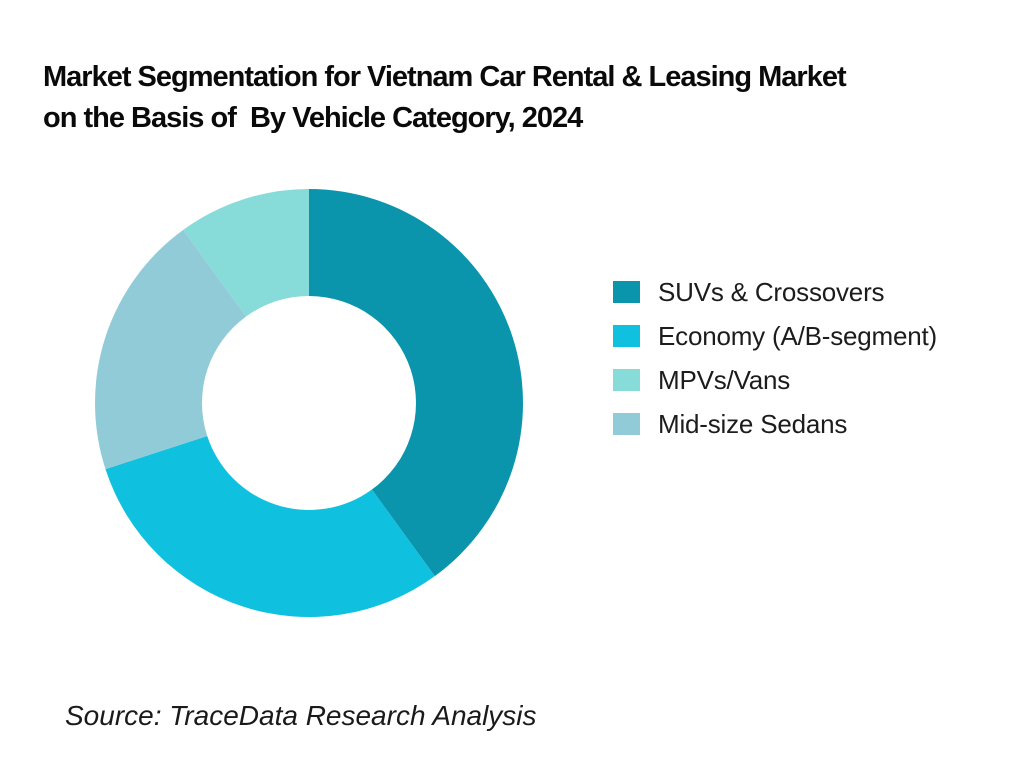  I want to click on donut-slice-mpvs-vans, so click(246, 253).